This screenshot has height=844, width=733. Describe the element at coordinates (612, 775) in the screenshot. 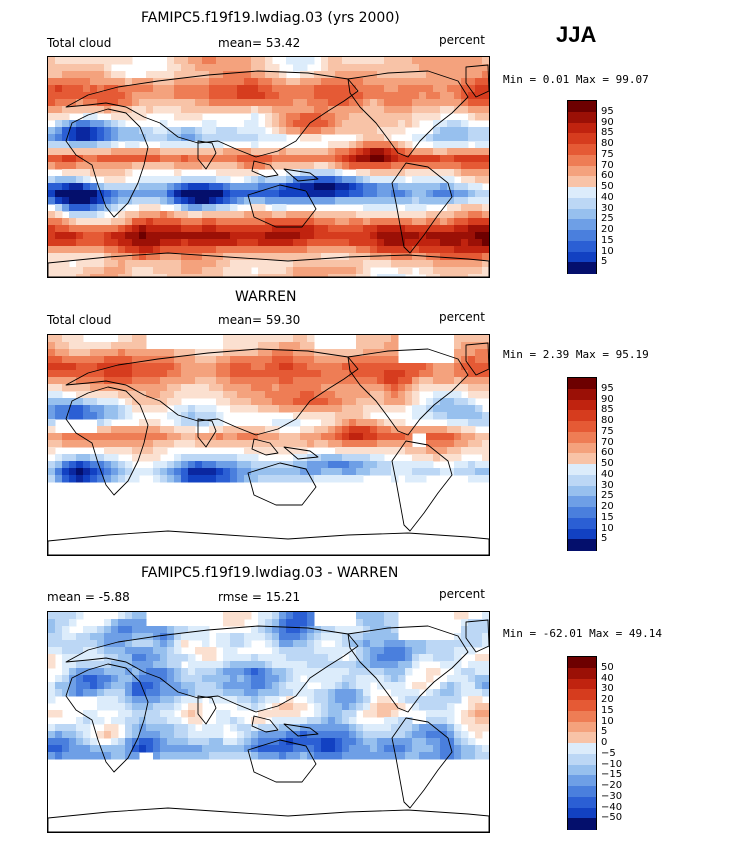

I see `colorbar-tick-label: −15` at that location.